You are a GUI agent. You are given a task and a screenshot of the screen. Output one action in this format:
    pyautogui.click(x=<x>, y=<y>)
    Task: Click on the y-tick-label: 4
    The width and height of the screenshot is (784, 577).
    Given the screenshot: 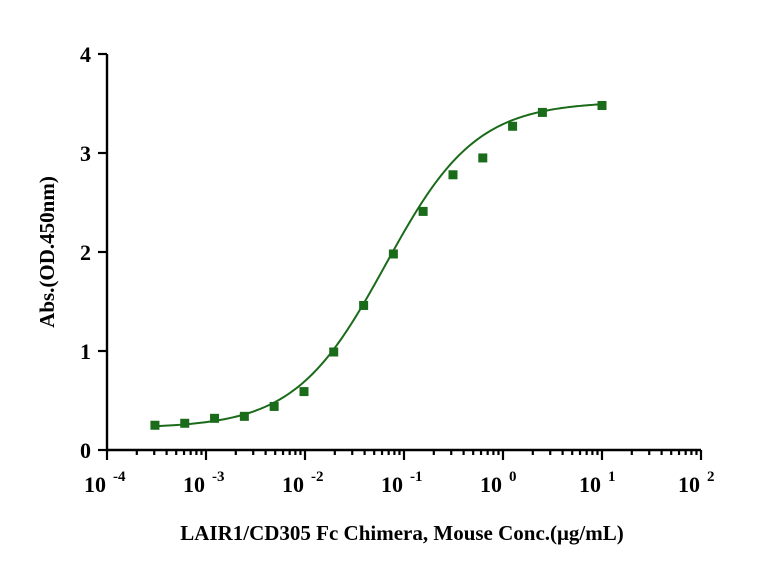 What is the action you would take?
    pyautogui.click(x=85, y=54)
    